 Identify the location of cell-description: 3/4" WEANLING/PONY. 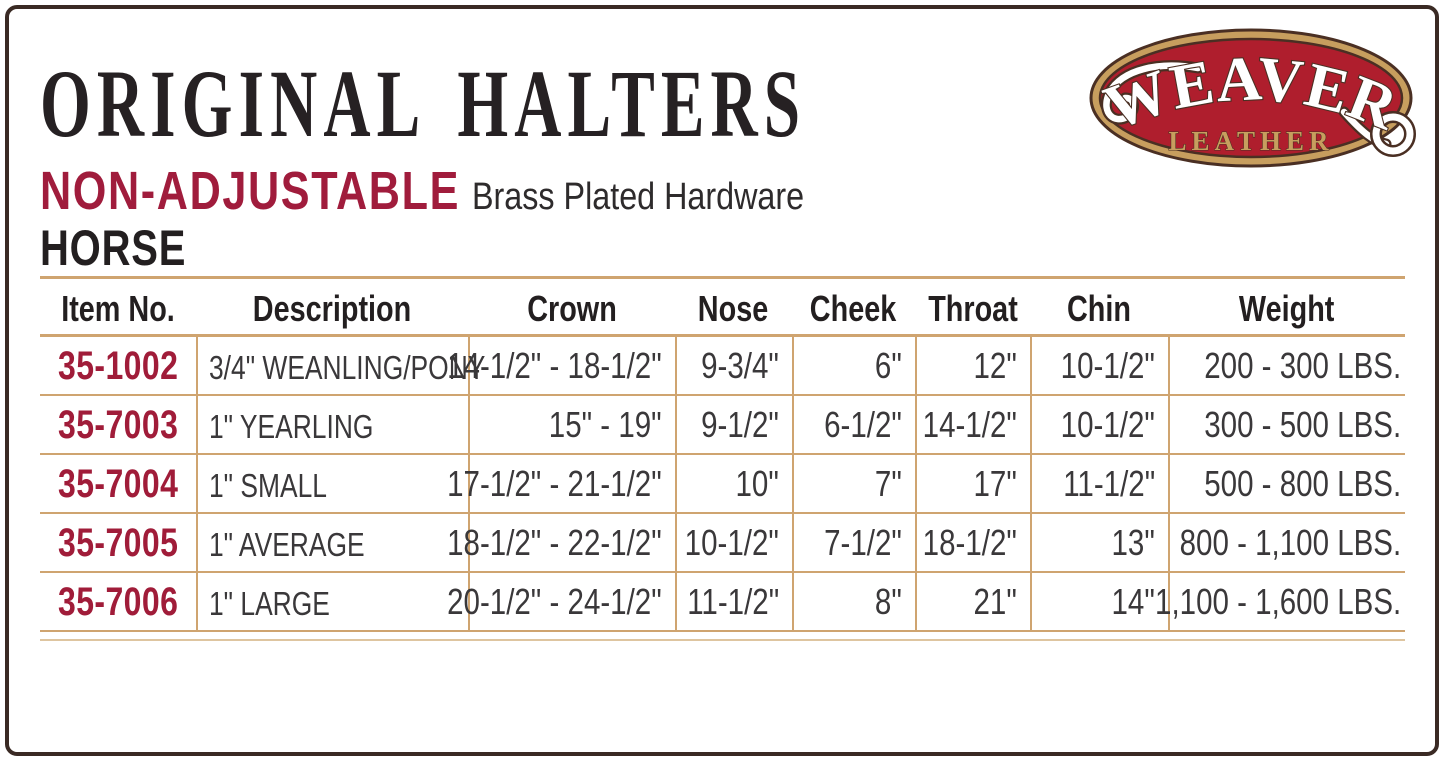
(340, 365).